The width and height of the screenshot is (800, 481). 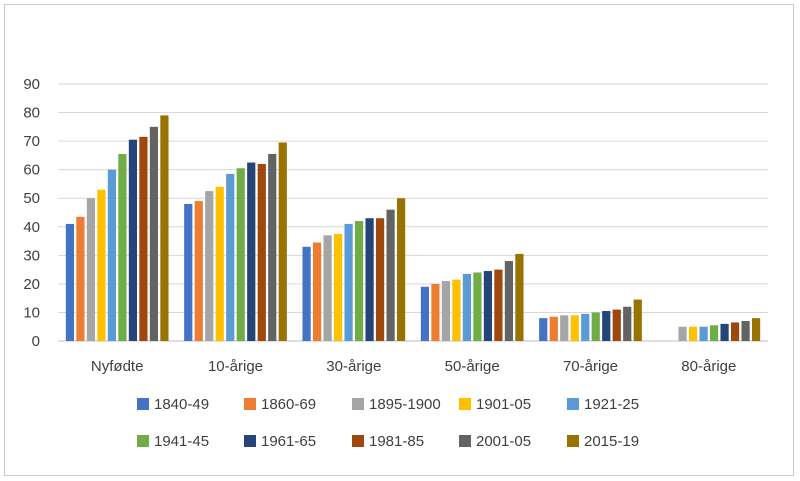 I want to click on y-tick-label: 60, so click(x=31, y=170).